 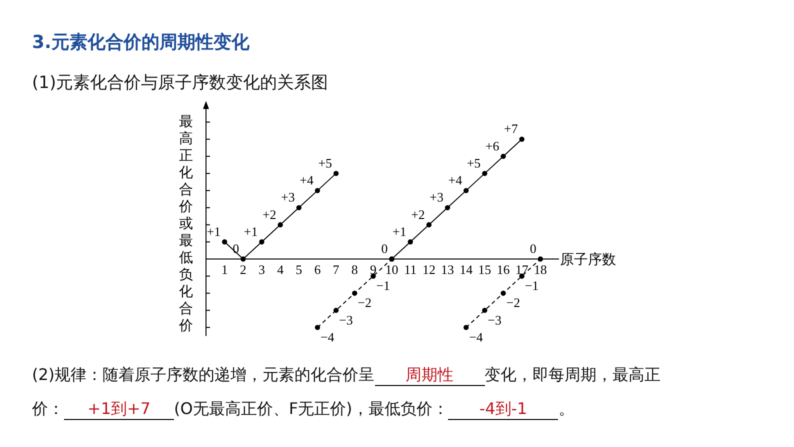 What do you see at coordinates (540, 269) in the screenshot?
I see `x-tick-label: 18` at bounding box center [540, 269].